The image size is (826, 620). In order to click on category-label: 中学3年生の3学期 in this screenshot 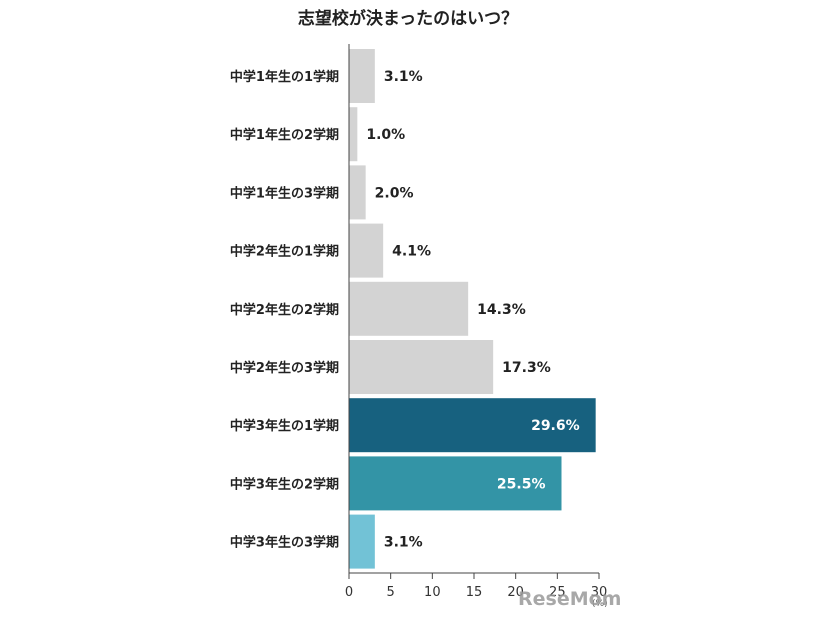, I will do `click(284, 543)`.